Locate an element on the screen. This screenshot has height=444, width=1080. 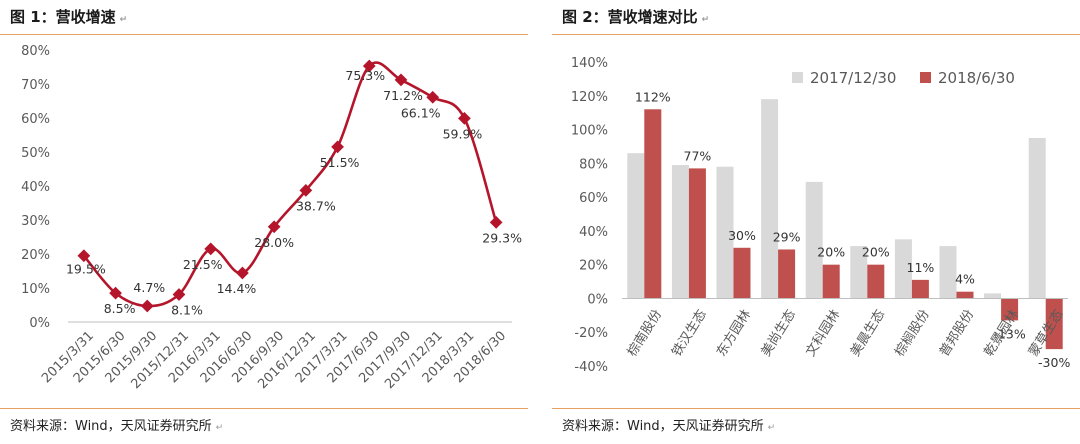
data-label: 8.1% is located at coordinates (187, 309).